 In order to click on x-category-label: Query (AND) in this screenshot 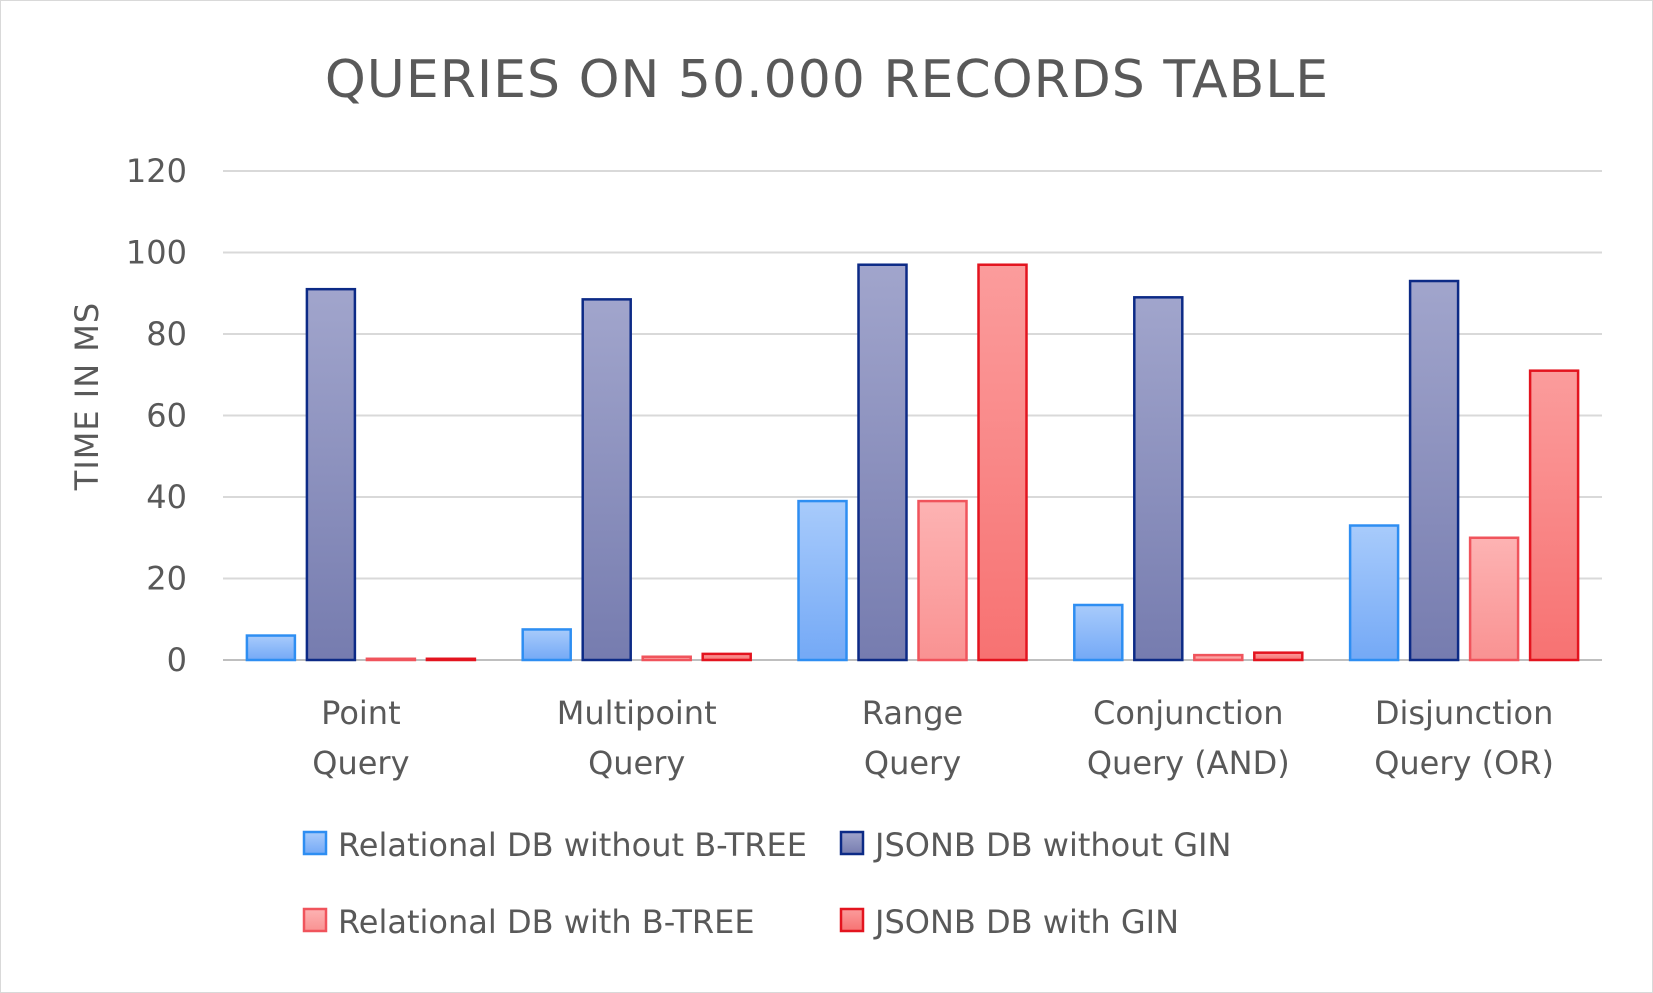, I will do `click(1188, 763)`.